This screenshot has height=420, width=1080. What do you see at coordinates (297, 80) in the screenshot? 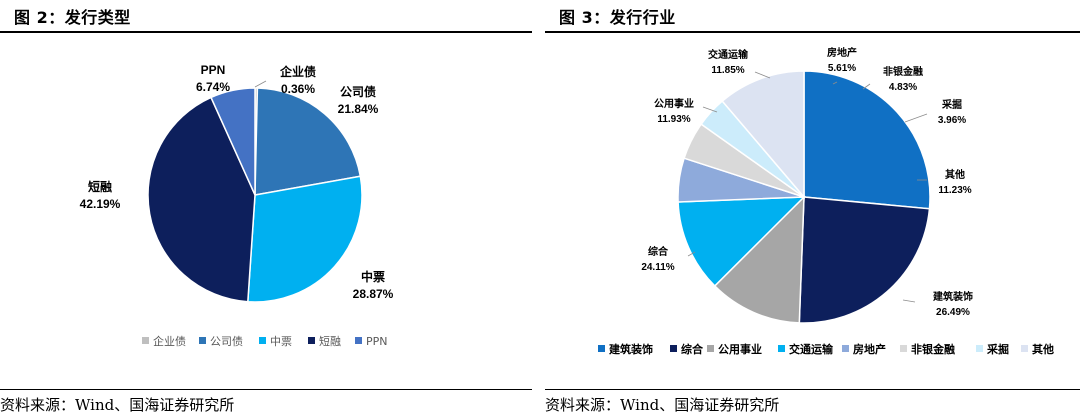
I see `data-label: 企业债 0.36%` at bounding box center [297, 80].